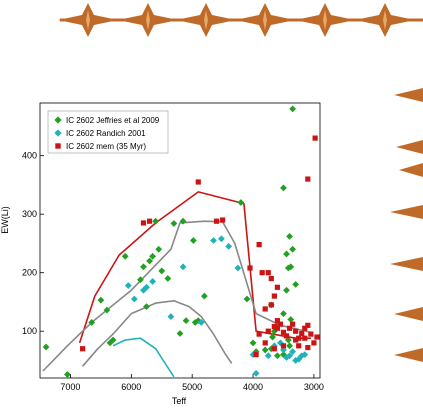  I want to click on x-tick-label: 4000, so click(253, 387).